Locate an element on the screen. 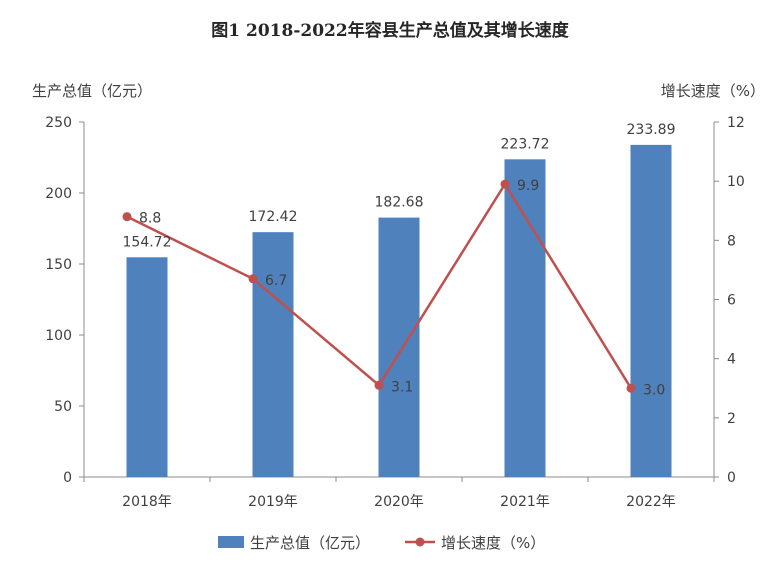  bar-value-label: 172.42 is located at coordinates (273, 217).